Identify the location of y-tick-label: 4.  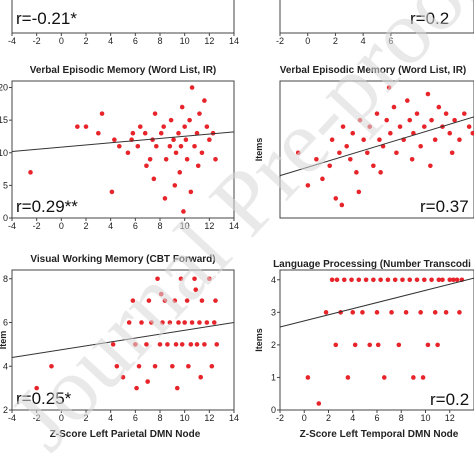
(5, 366).